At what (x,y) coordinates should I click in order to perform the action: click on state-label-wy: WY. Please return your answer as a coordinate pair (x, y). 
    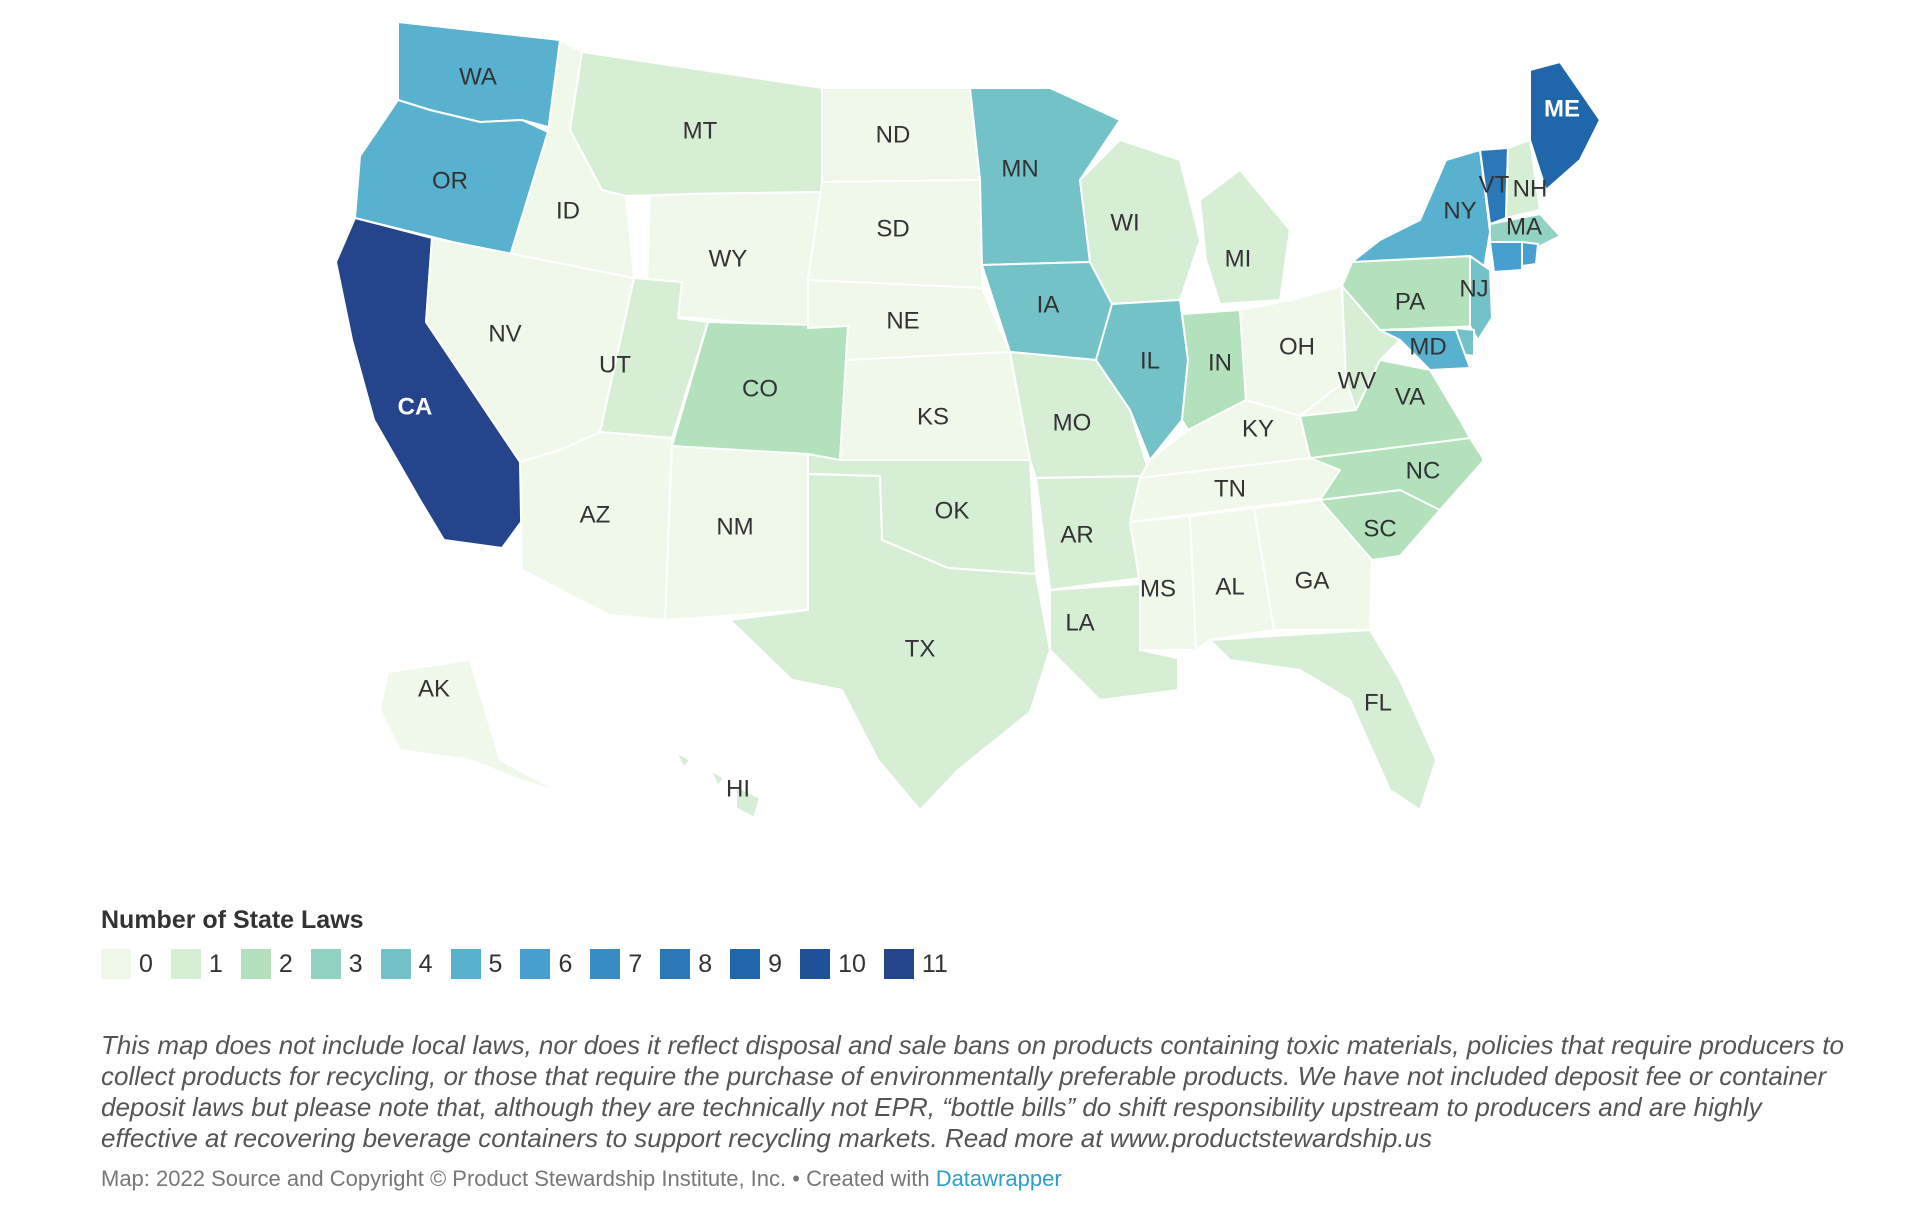
    Looking at the image, I should click on (728, 258).